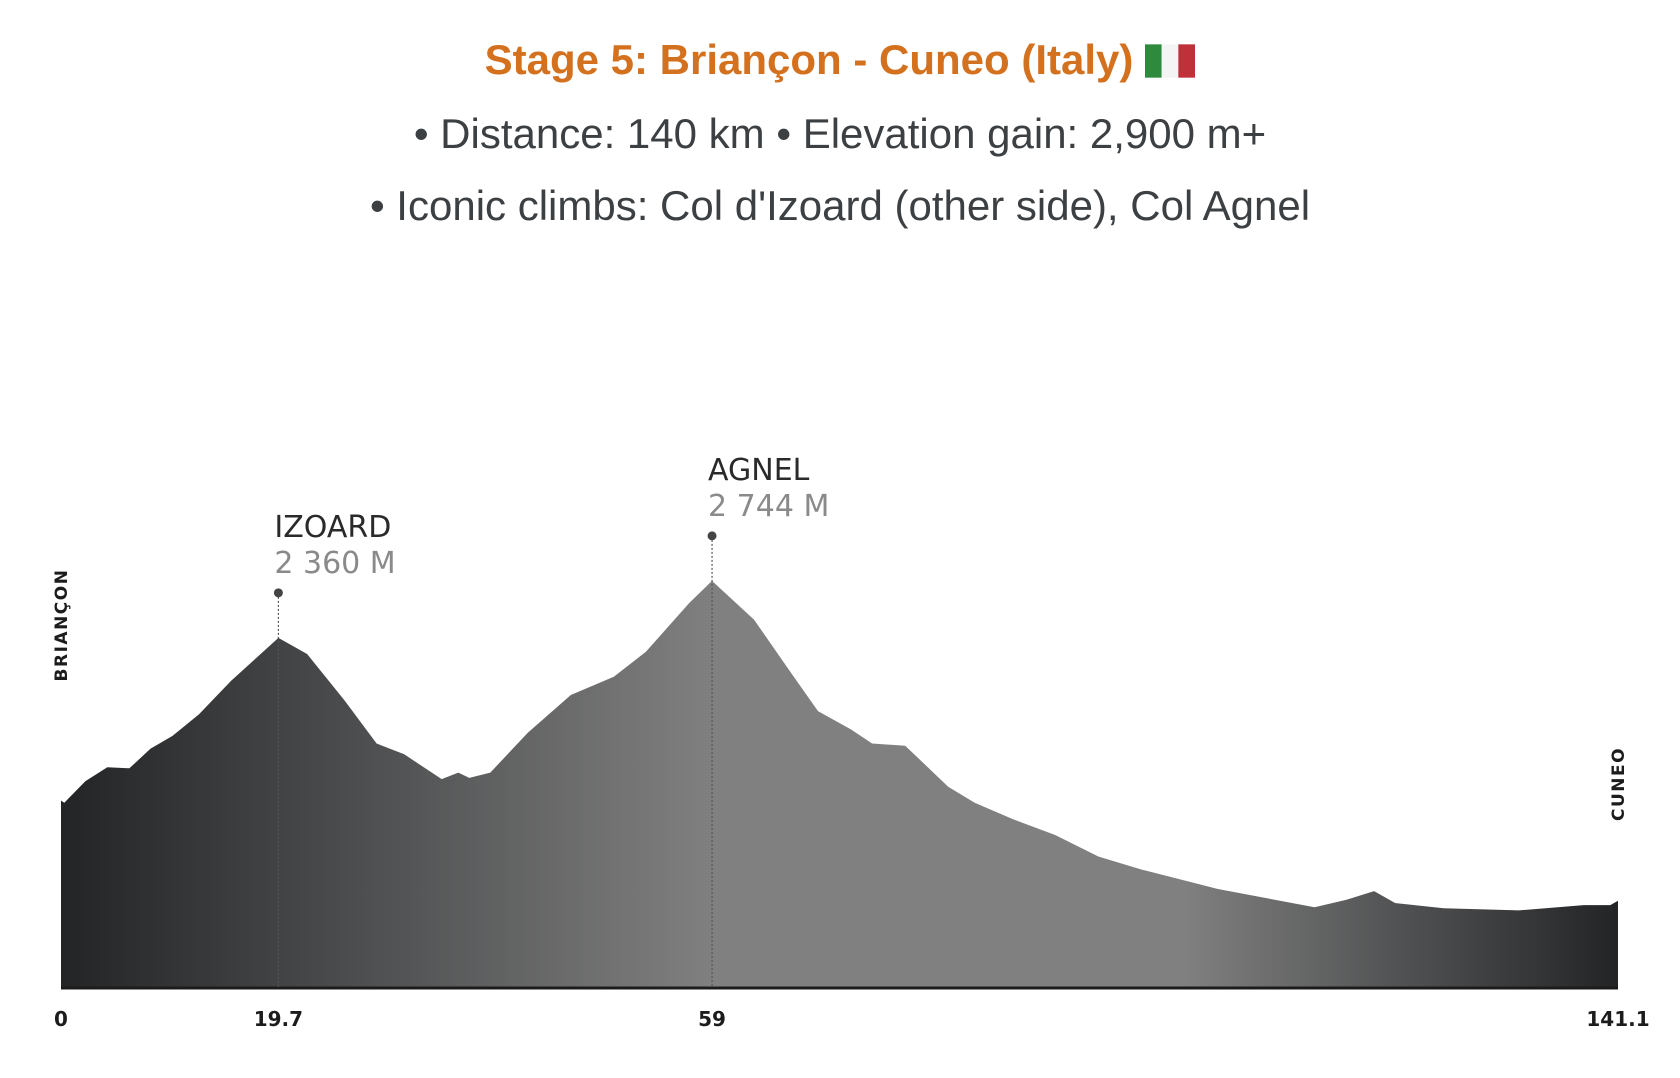  I want to click on x-tick-label: 19.7, so click(278, 1019).